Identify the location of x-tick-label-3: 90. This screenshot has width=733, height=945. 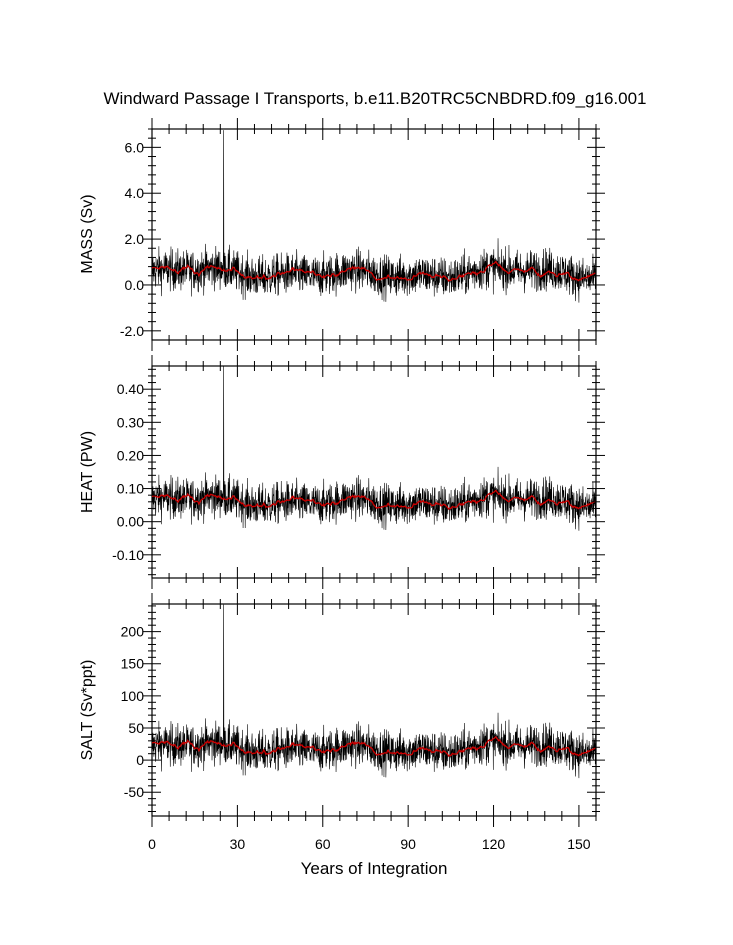
(408, 844).